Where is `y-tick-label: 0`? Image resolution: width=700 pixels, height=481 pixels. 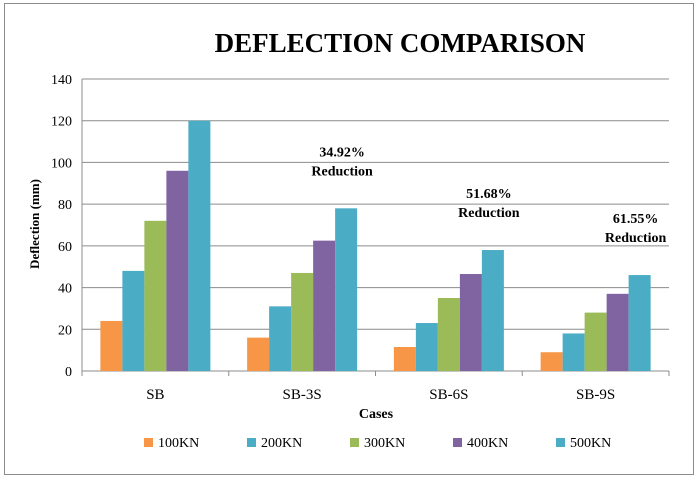
y-tick-label: 0 is located at coordinates (68, 372).